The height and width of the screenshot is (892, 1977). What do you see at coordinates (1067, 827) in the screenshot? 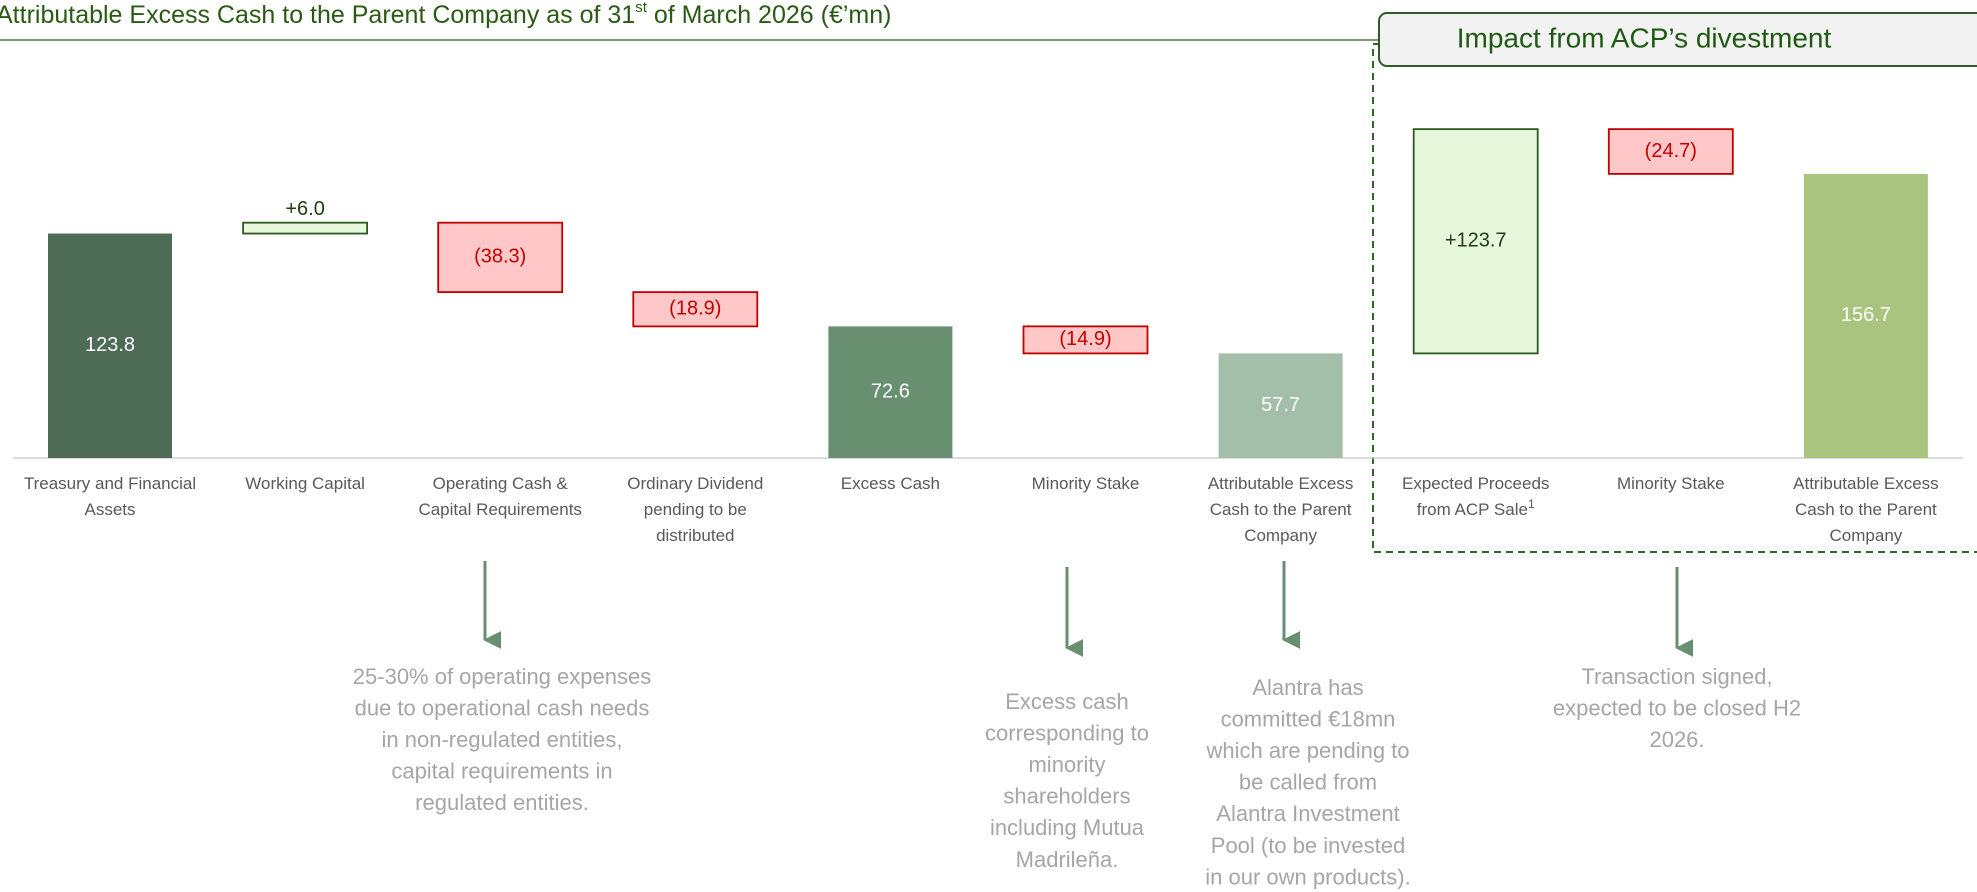
I see `annotation-text: including Mutua` at bounding box center [1067, 827].